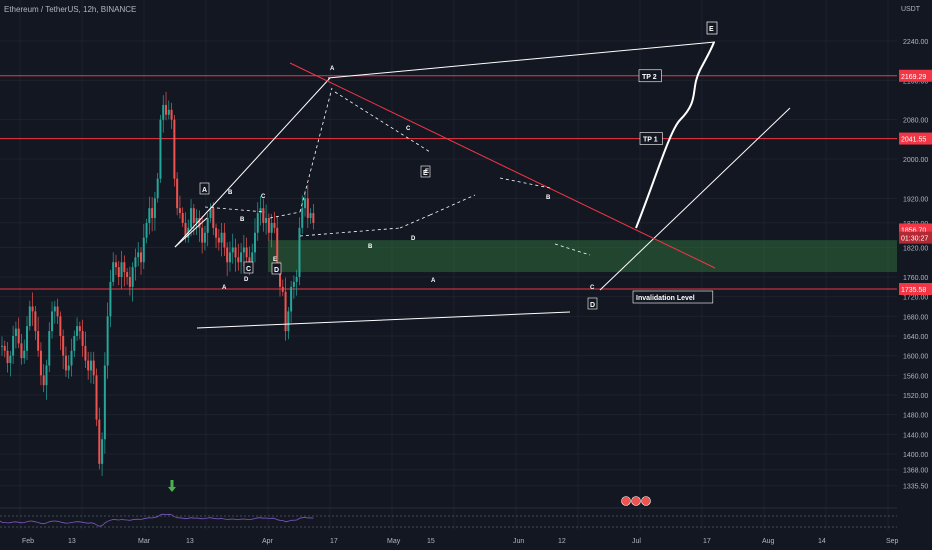 This screenshot has height=550, width=932. I want to click on level-name: TP 1, so click(650, 140).